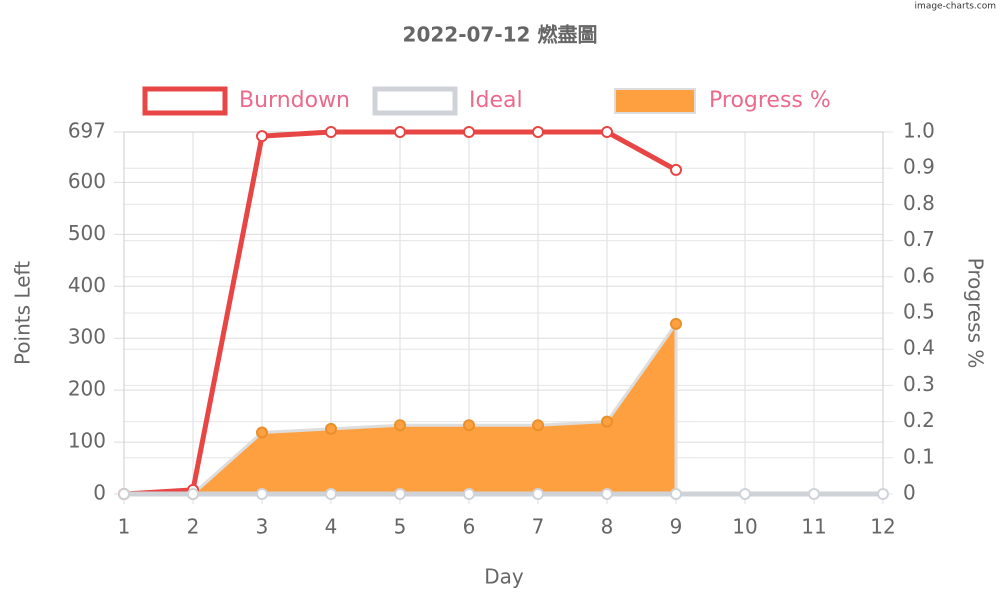 The image size is (1000, 600). Describe the element at coordinates (331, 527) in the screenshot. I see `x-tick-label: 4` at that location.